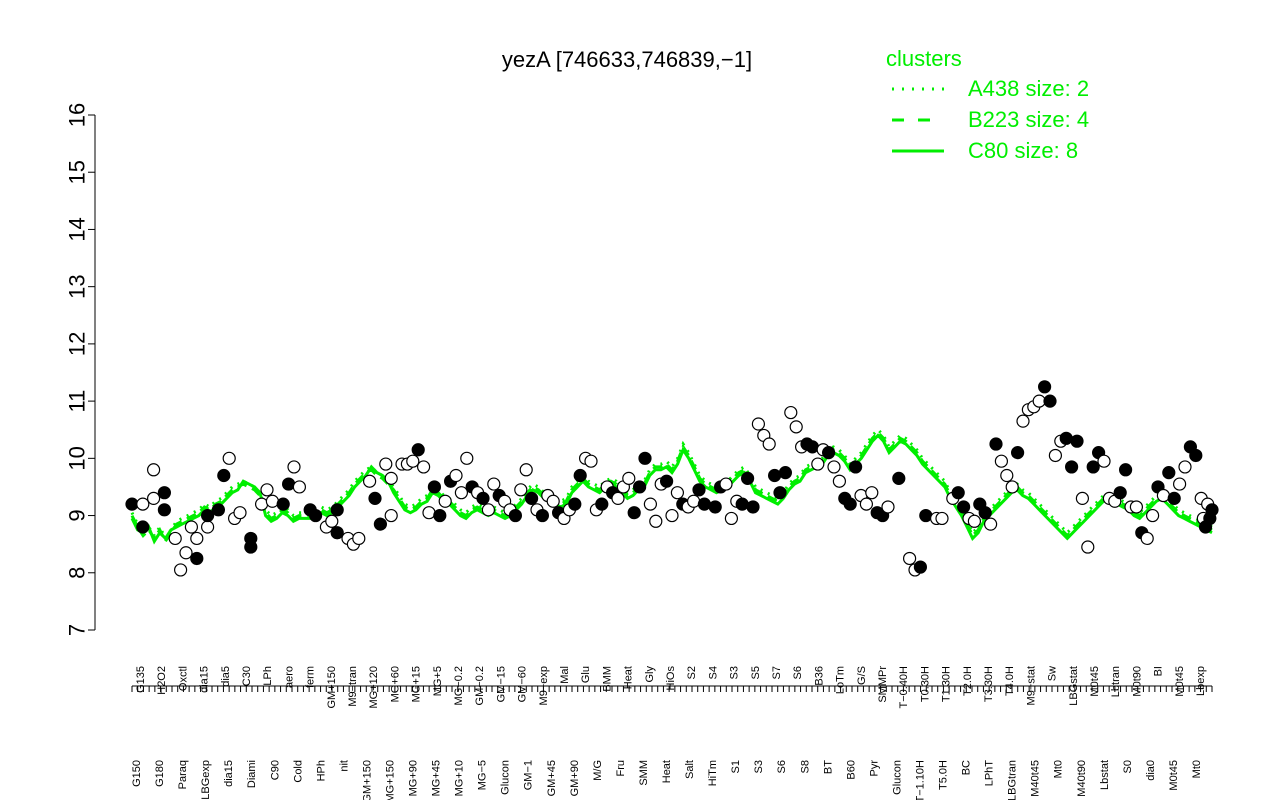  I want to click on x-tick-label: Oxctl, so click(183, 678).